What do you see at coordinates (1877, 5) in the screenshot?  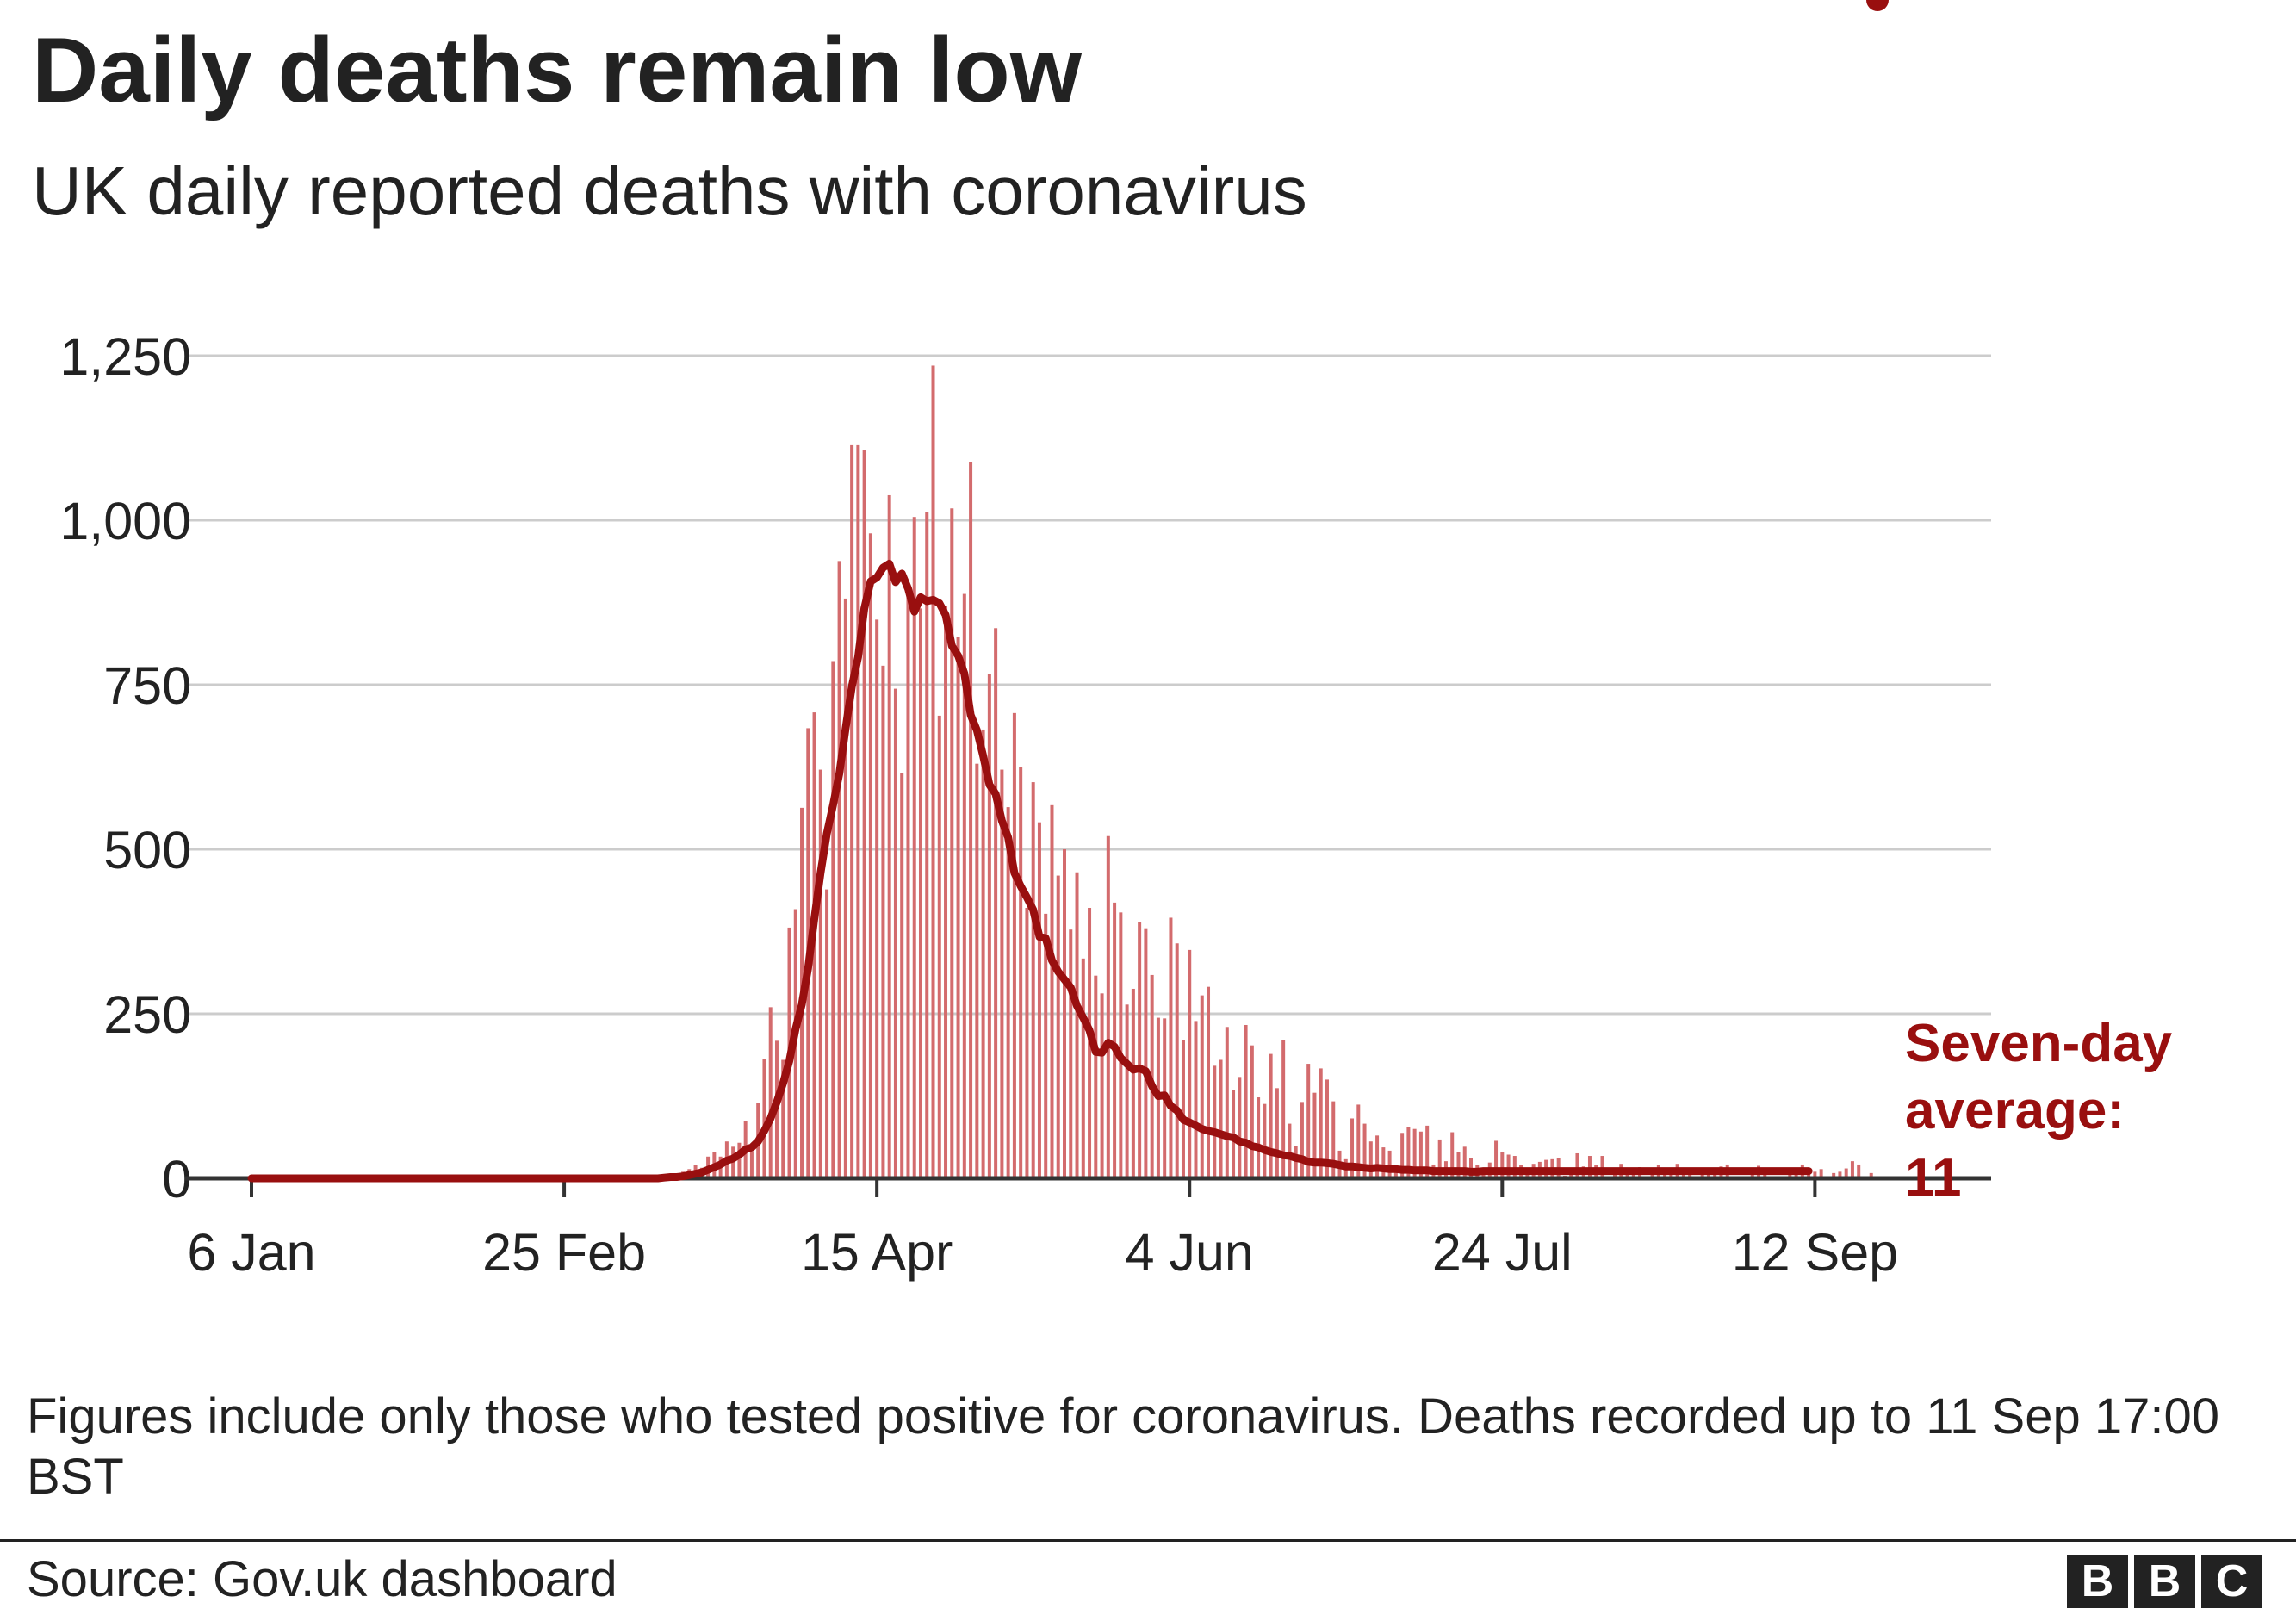 I see `seven-day-average-endpoint` at bounding box center [1877, 5].